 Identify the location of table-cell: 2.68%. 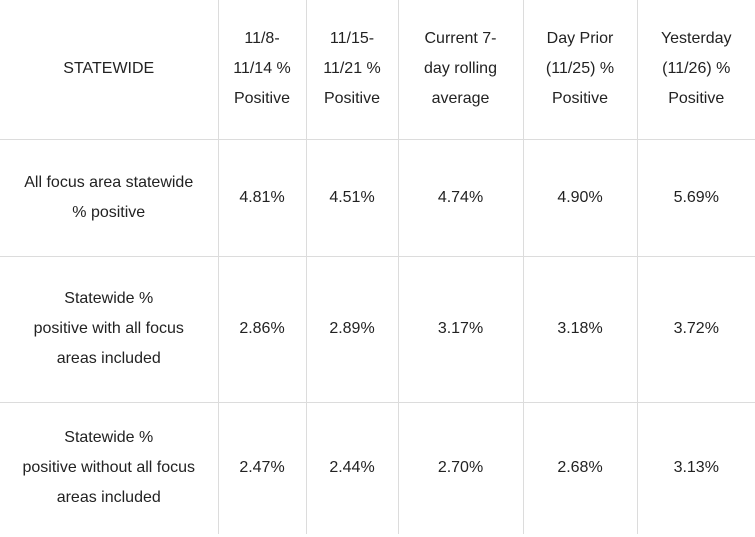
(580, 468).